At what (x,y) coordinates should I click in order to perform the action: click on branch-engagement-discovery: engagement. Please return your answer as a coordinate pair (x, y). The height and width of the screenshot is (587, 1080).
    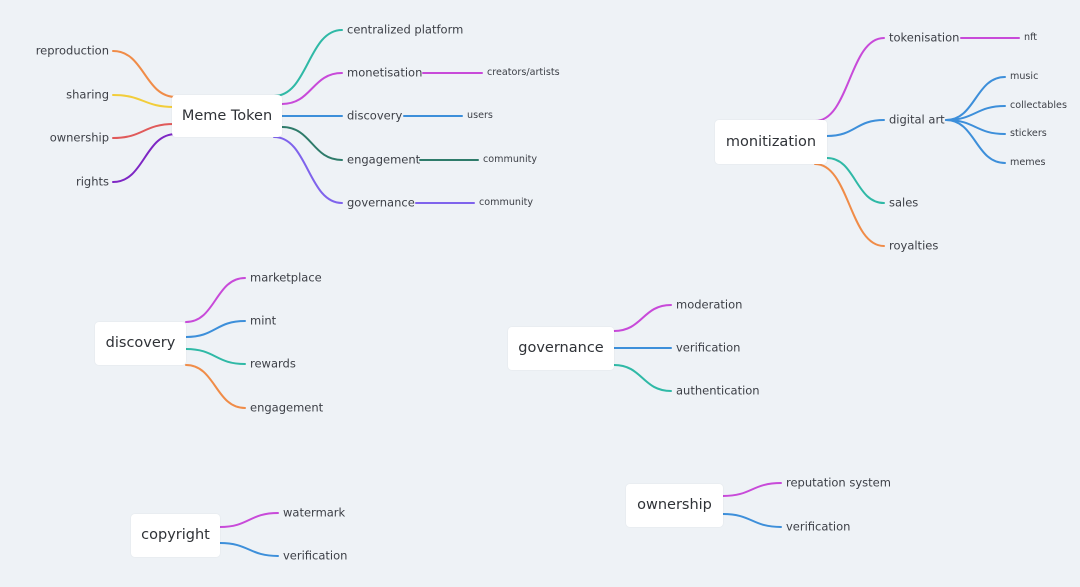
    Looking at the image, I should click on (287, 407).